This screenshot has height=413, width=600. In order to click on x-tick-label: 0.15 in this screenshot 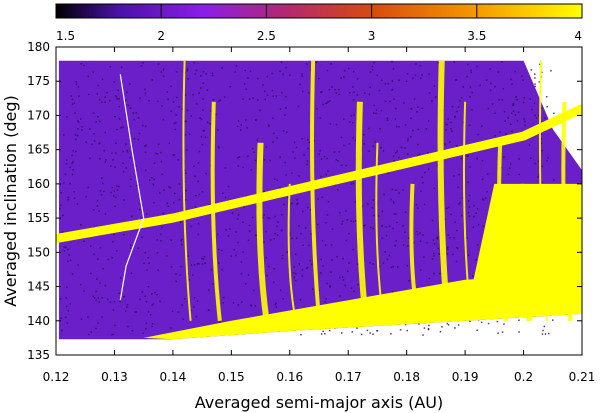, I will do `click(231, 377)`.